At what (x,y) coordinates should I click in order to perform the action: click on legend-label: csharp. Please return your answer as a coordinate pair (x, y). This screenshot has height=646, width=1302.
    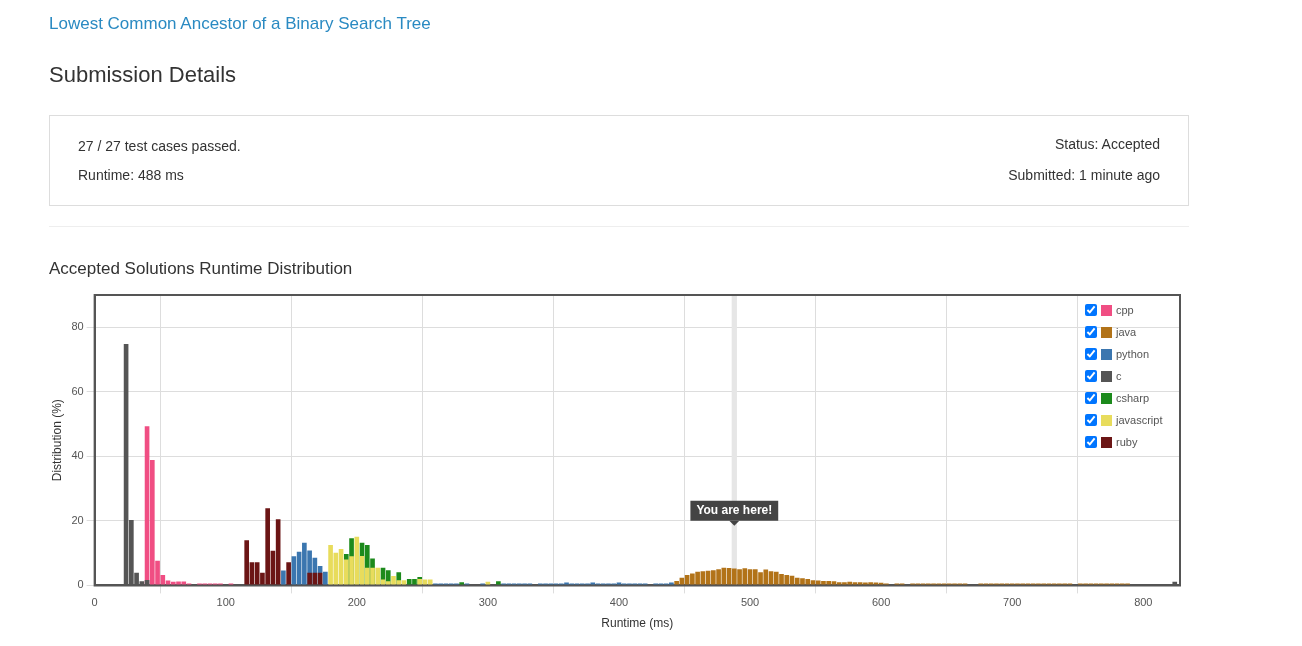
    Looking at the image, I should click on (1133, 398).